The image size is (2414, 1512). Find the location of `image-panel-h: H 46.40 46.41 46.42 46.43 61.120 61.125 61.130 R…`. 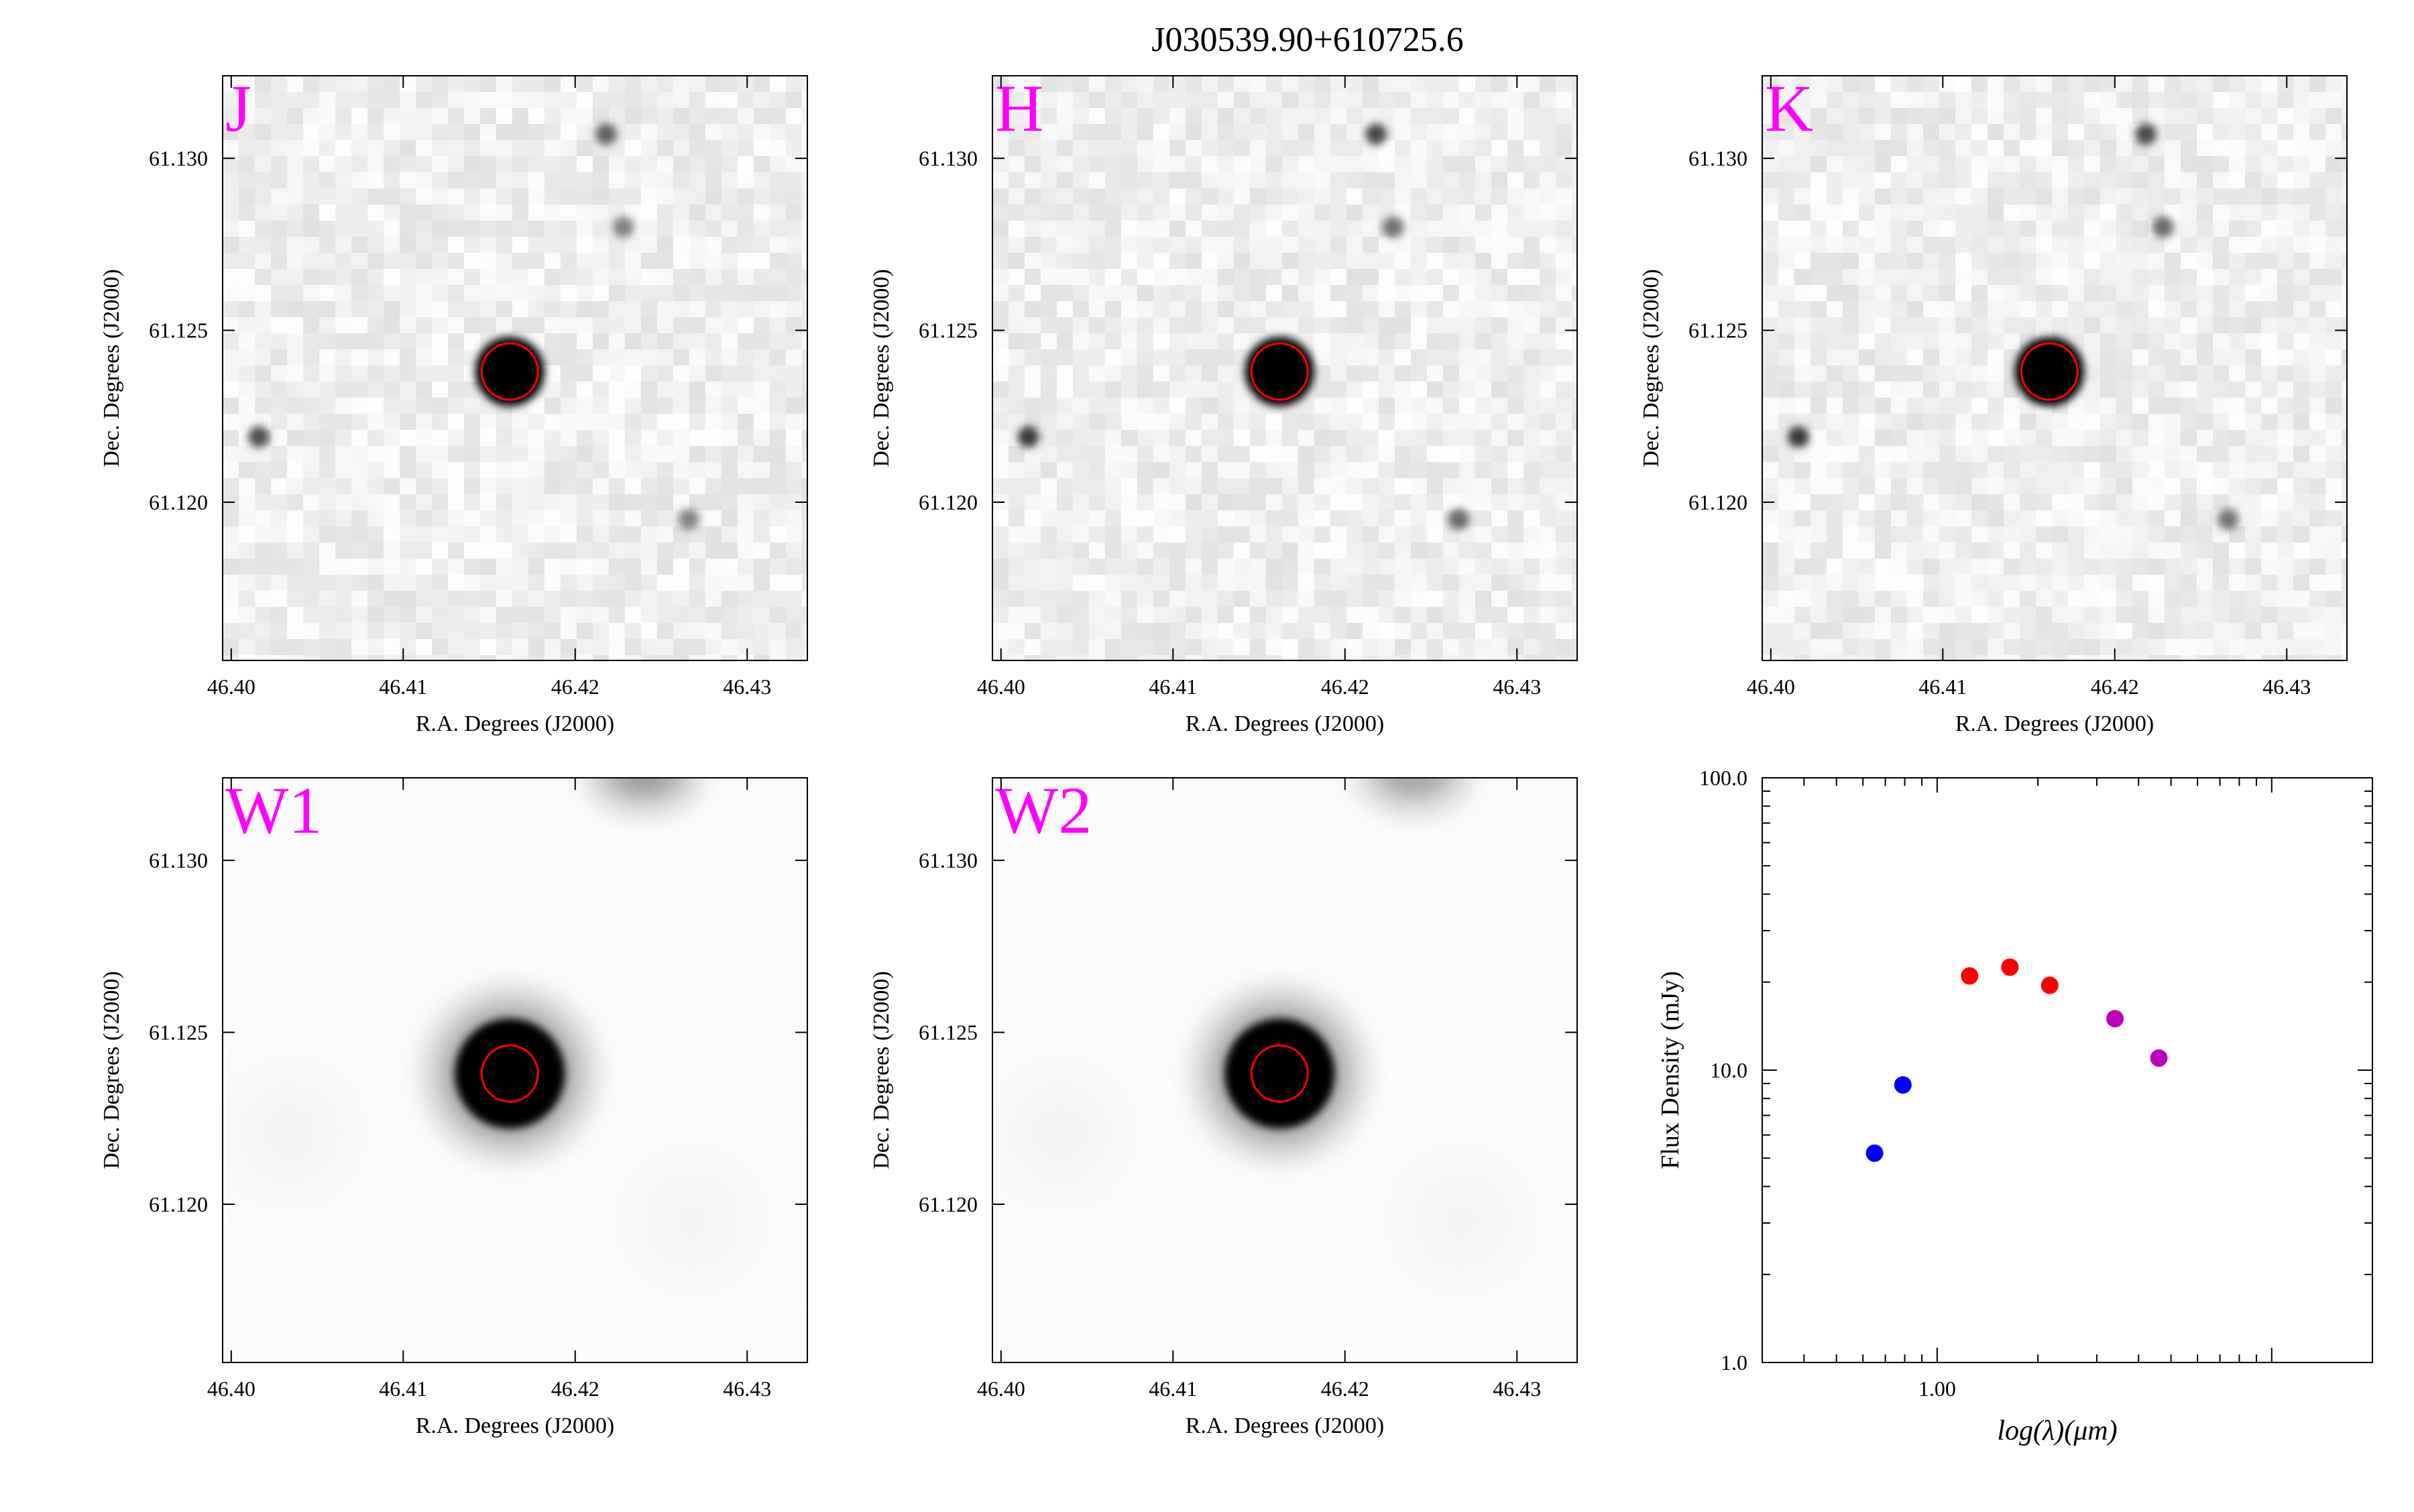

image-panel-h: H 46.40 46.41 46.42 46.43 61.120 61.125 61.130 R… is located at coordinates (1223, 403).